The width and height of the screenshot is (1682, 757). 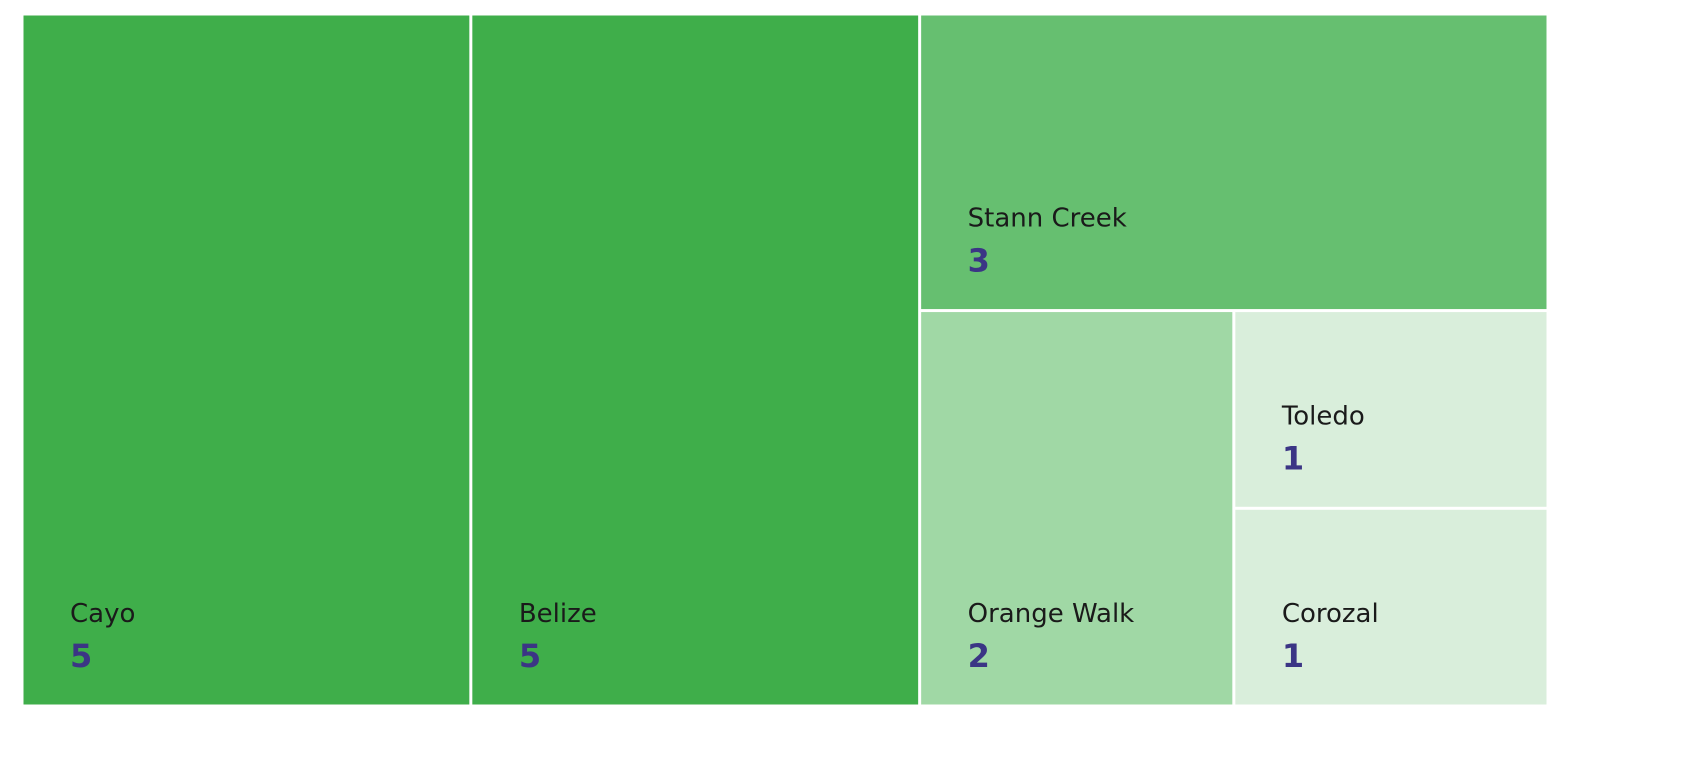 I want to click on cell-name: Orange Walk, so click(x=1051, y=614).